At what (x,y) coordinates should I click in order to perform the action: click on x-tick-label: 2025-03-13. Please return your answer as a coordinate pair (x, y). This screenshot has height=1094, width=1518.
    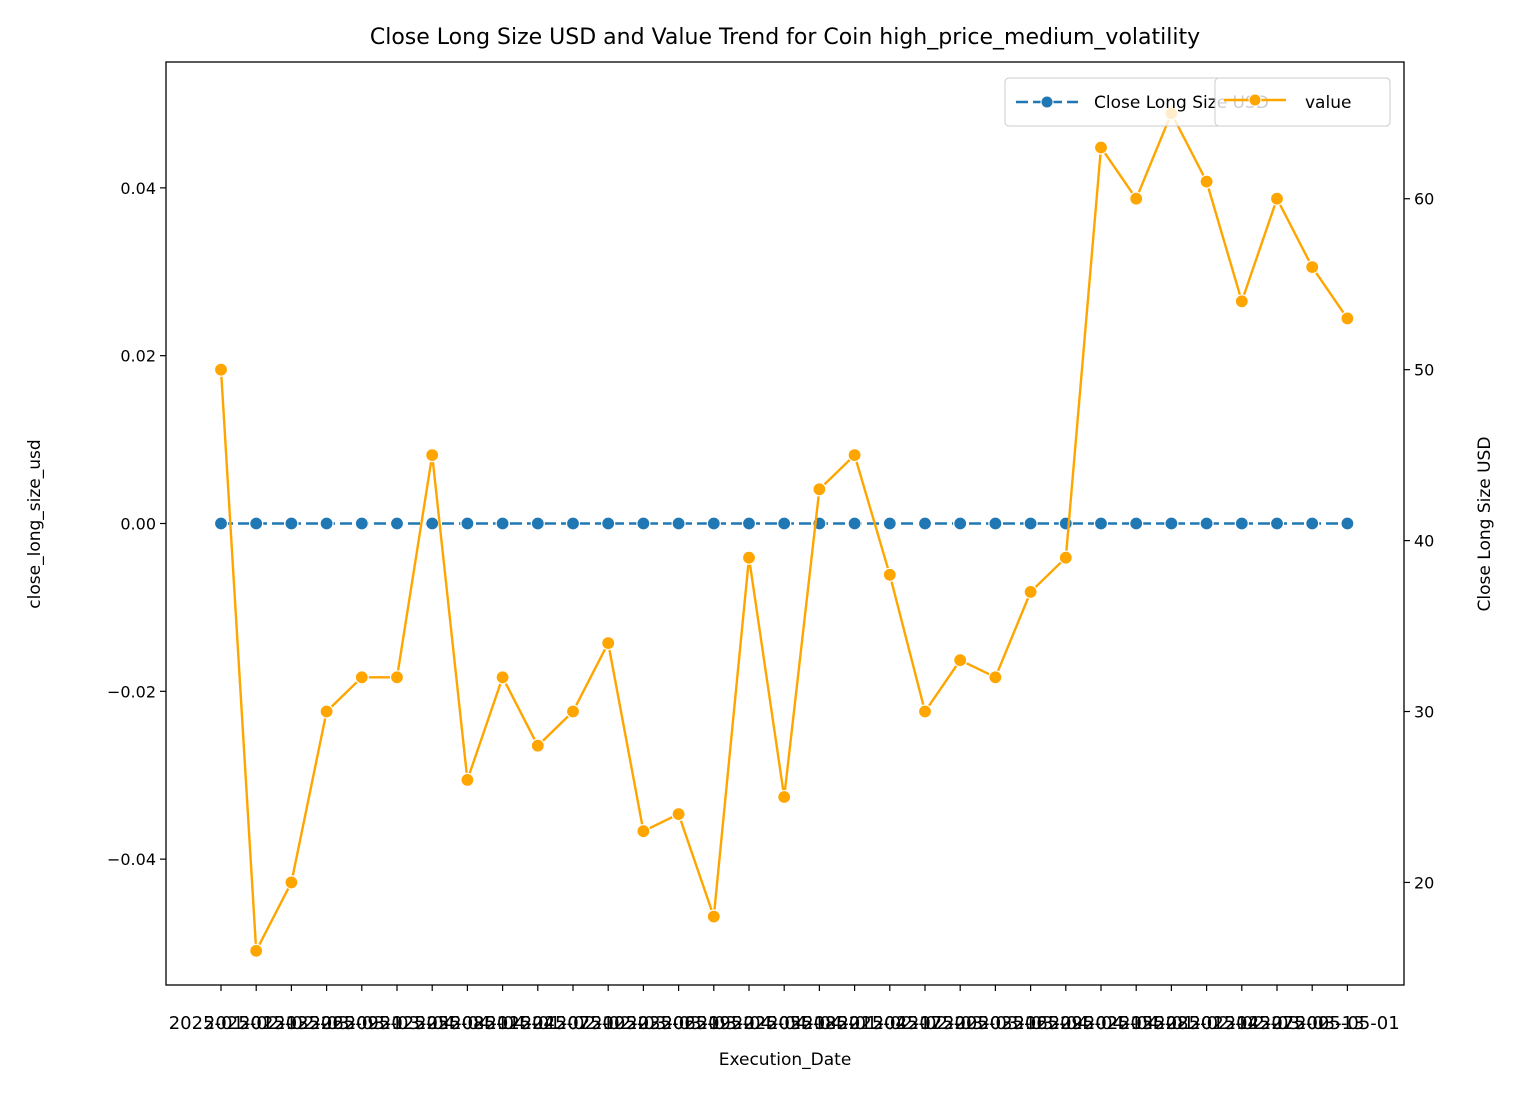
    Looking at the image, I should click on (1312, 1023).